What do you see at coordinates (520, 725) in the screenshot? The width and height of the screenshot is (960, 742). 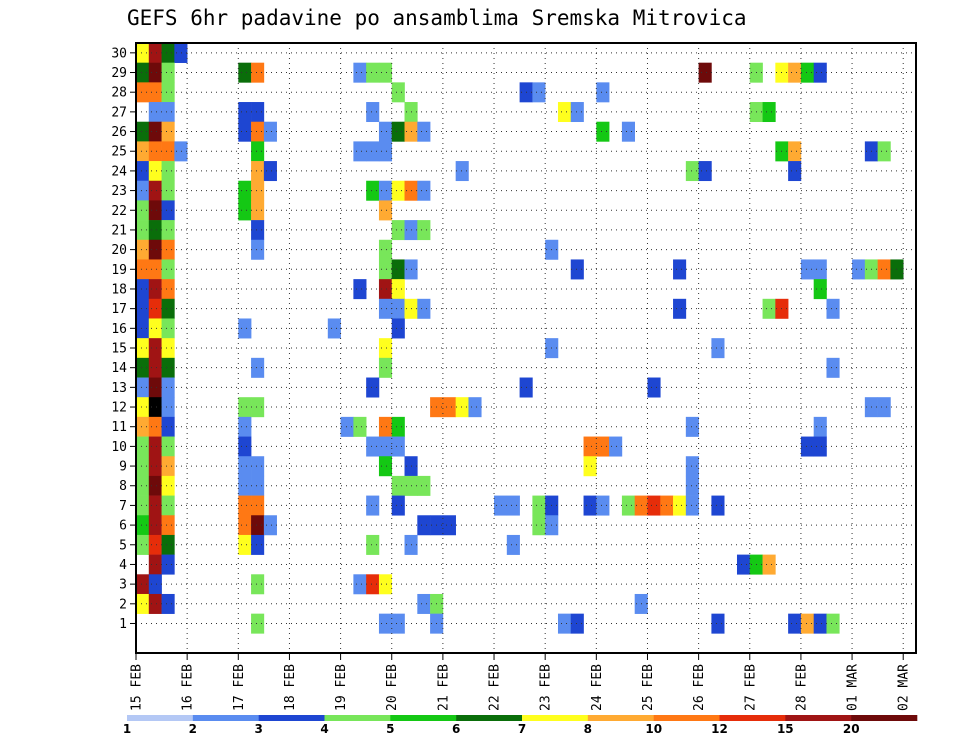 I see `color-legend: 1 2 3 4 5 6 7 8 10 12 15 20` at bounding box center [520, 725].